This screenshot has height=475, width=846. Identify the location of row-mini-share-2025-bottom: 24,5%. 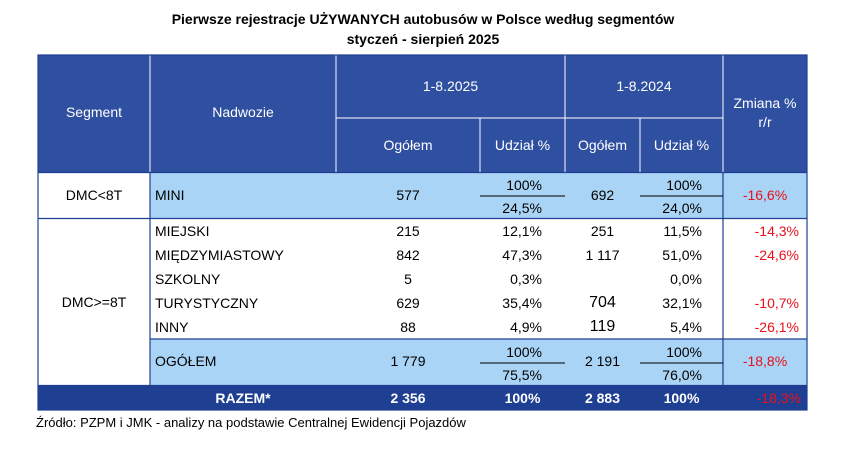
(522, 208).